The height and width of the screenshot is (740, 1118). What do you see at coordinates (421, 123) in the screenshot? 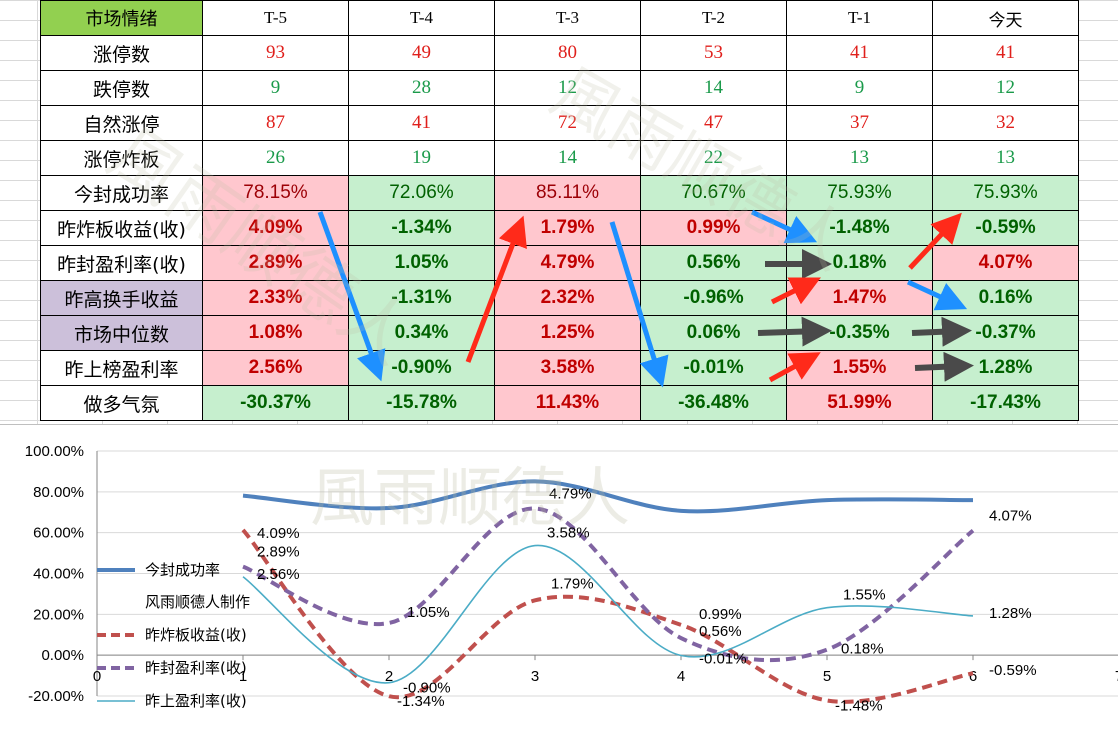
I see `table-cell: 41` at bounding box center [421, 123].